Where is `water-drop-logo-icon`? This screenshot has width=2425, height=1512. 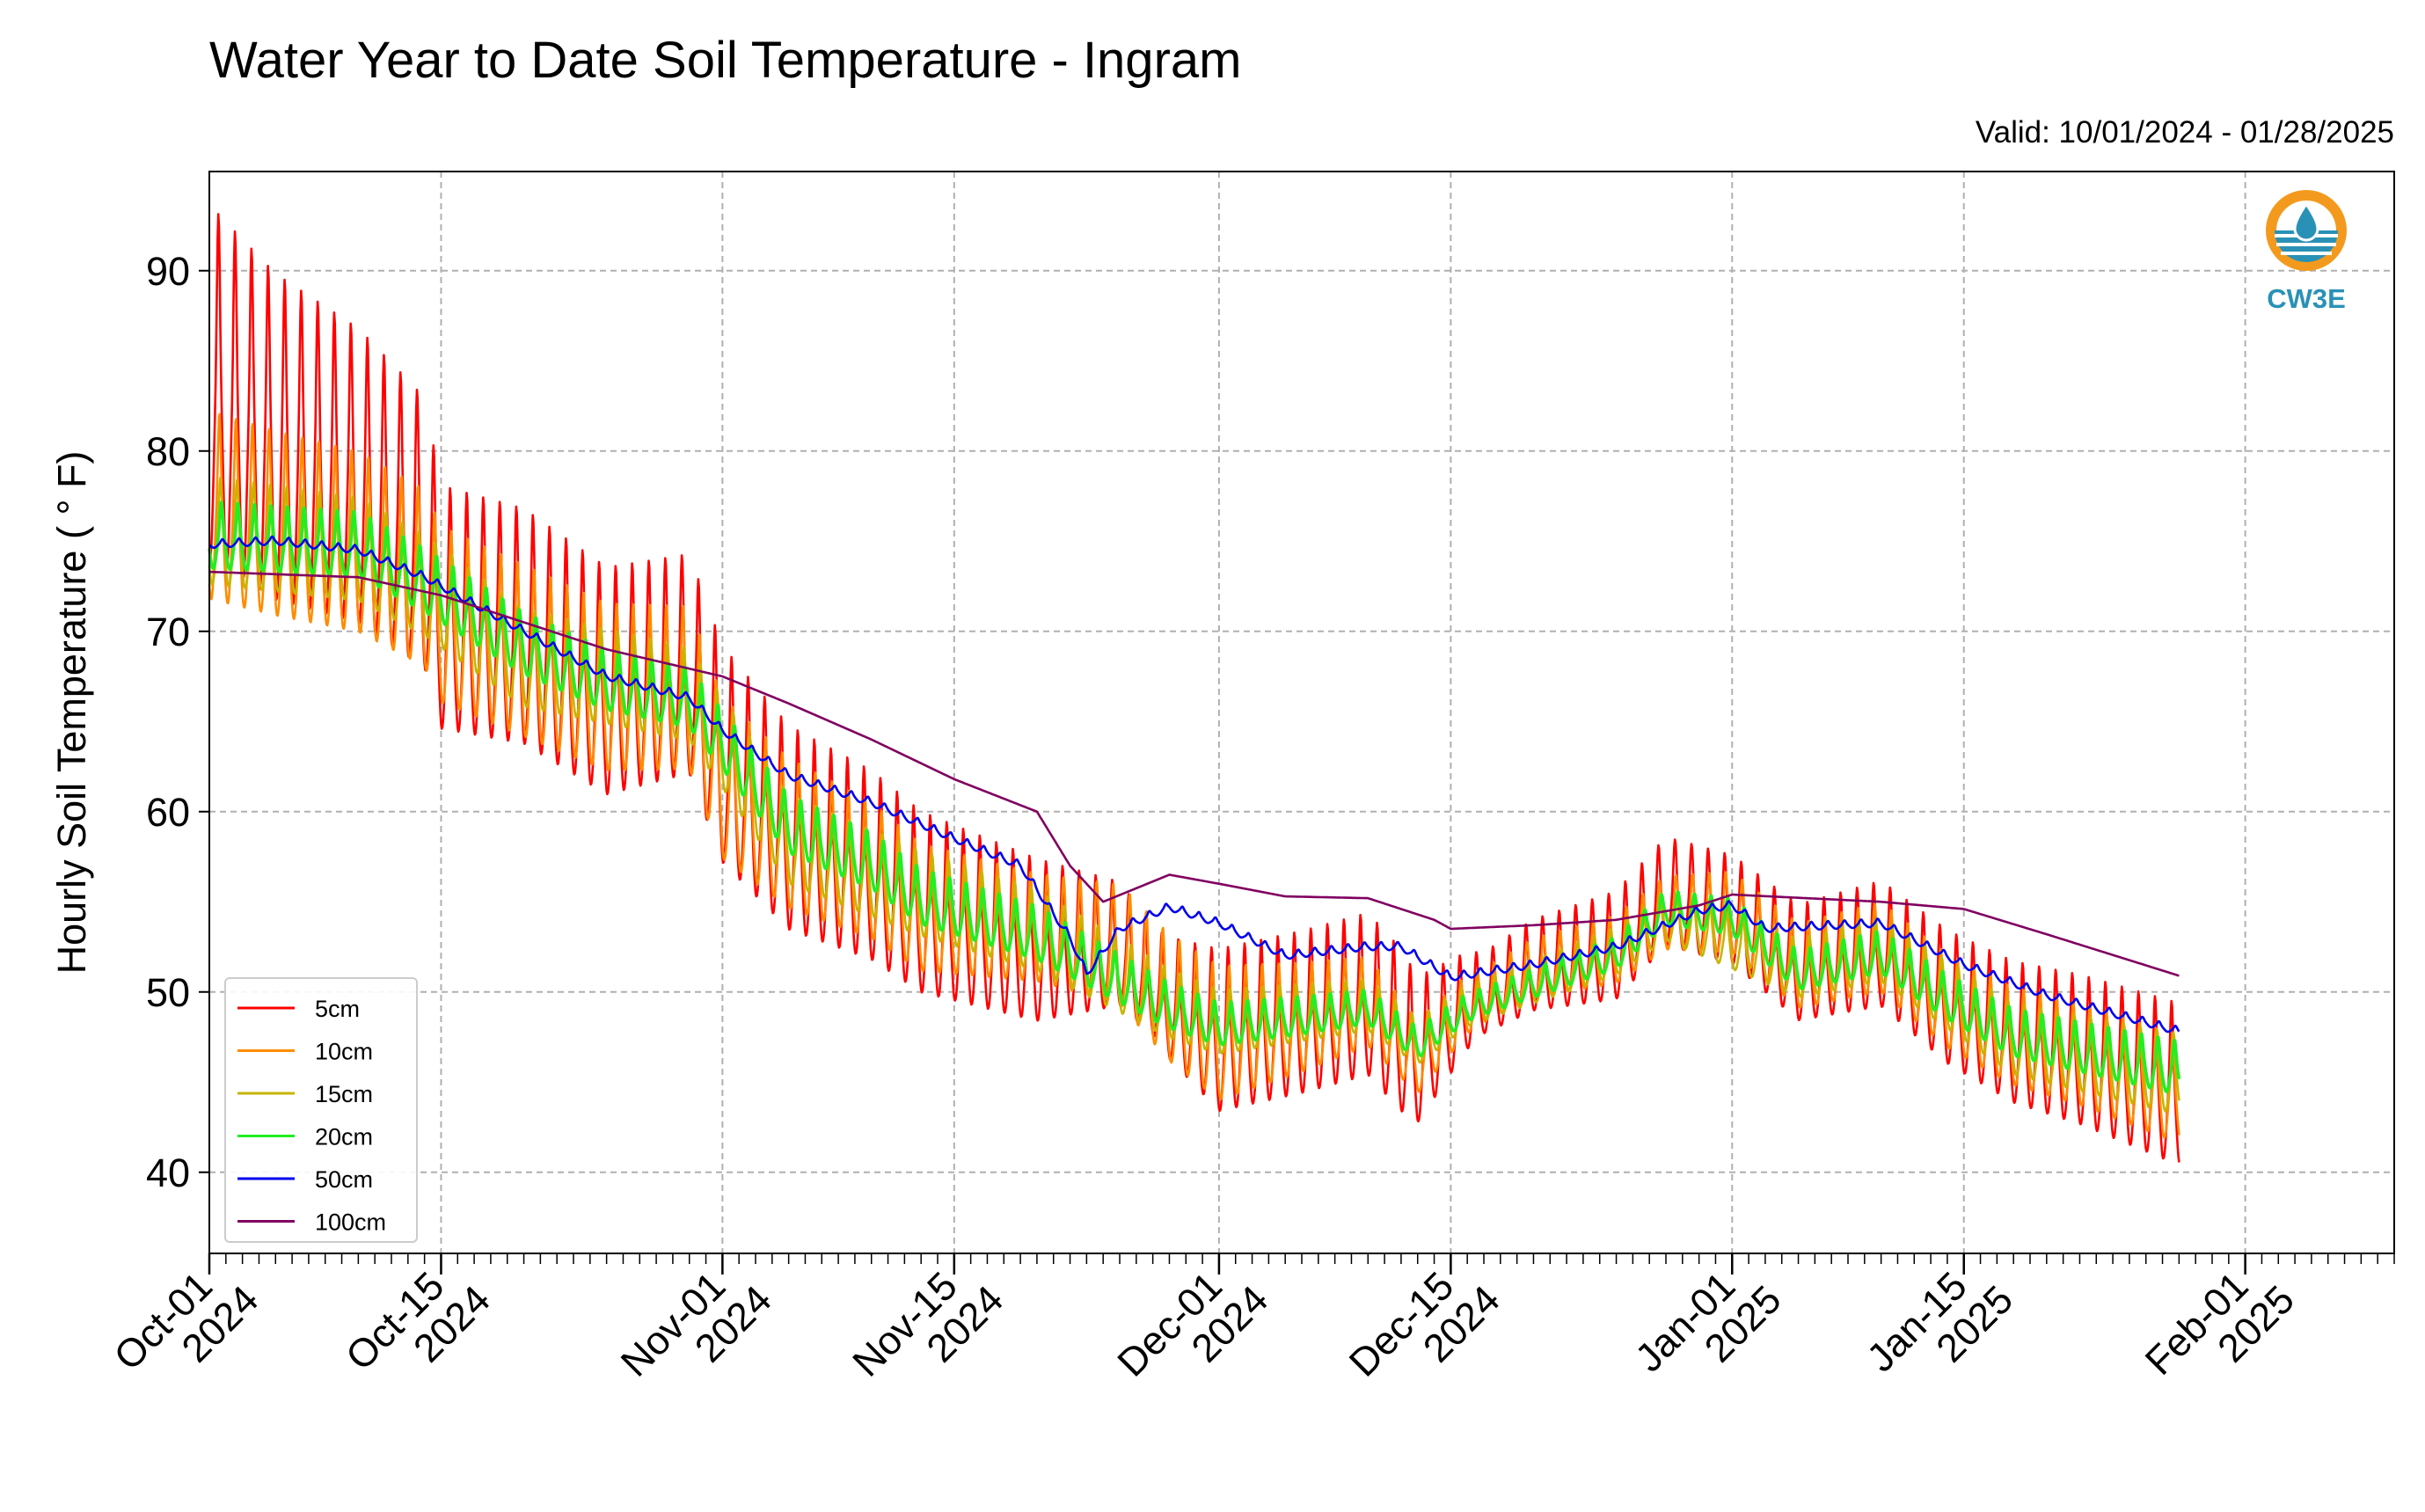 water-drop-logo-icon is located at coordinates (2306, 230).